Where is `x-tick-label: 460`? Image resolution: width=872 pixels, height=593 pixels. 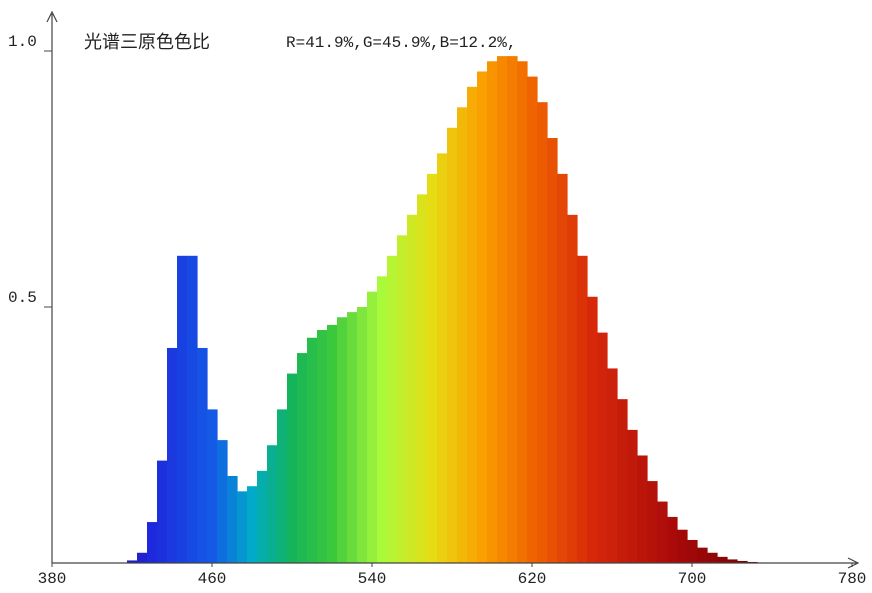
x-tick-label: 460 is located at coordinates (212, 579).